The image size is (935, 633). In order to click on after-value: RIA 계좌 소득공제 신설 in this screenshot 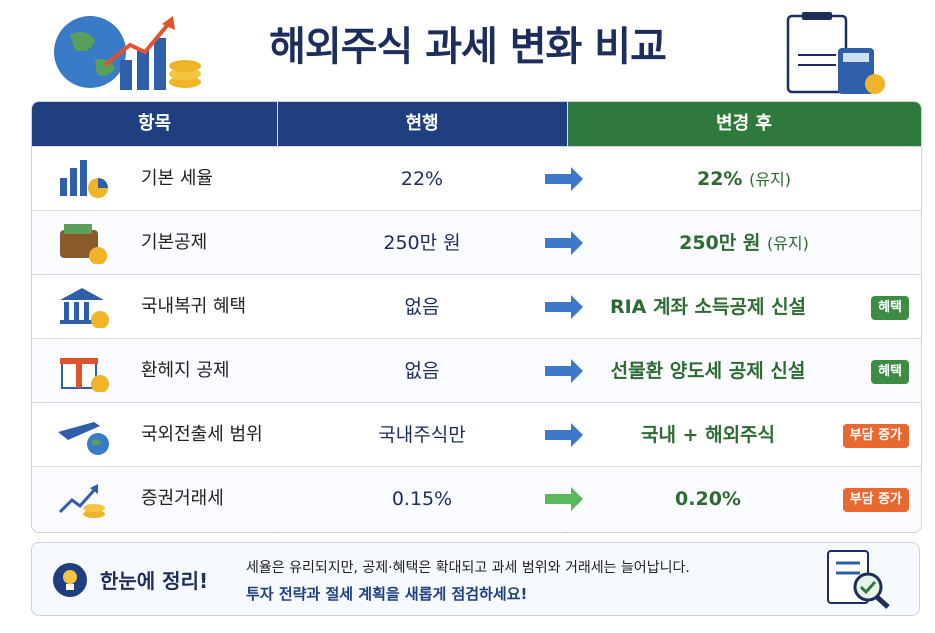, I will do `click(708, 307)`.